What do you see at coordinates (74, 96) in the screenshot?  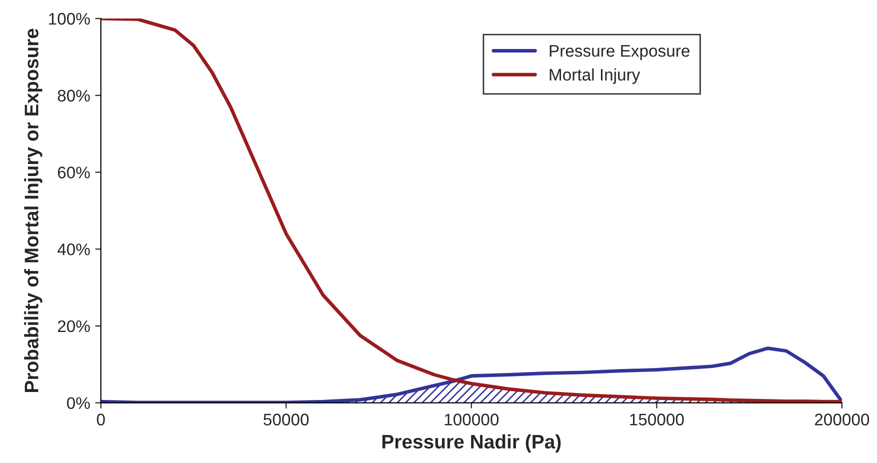 I see `y-tick-label: 80%` at bounding box center [74, 96].